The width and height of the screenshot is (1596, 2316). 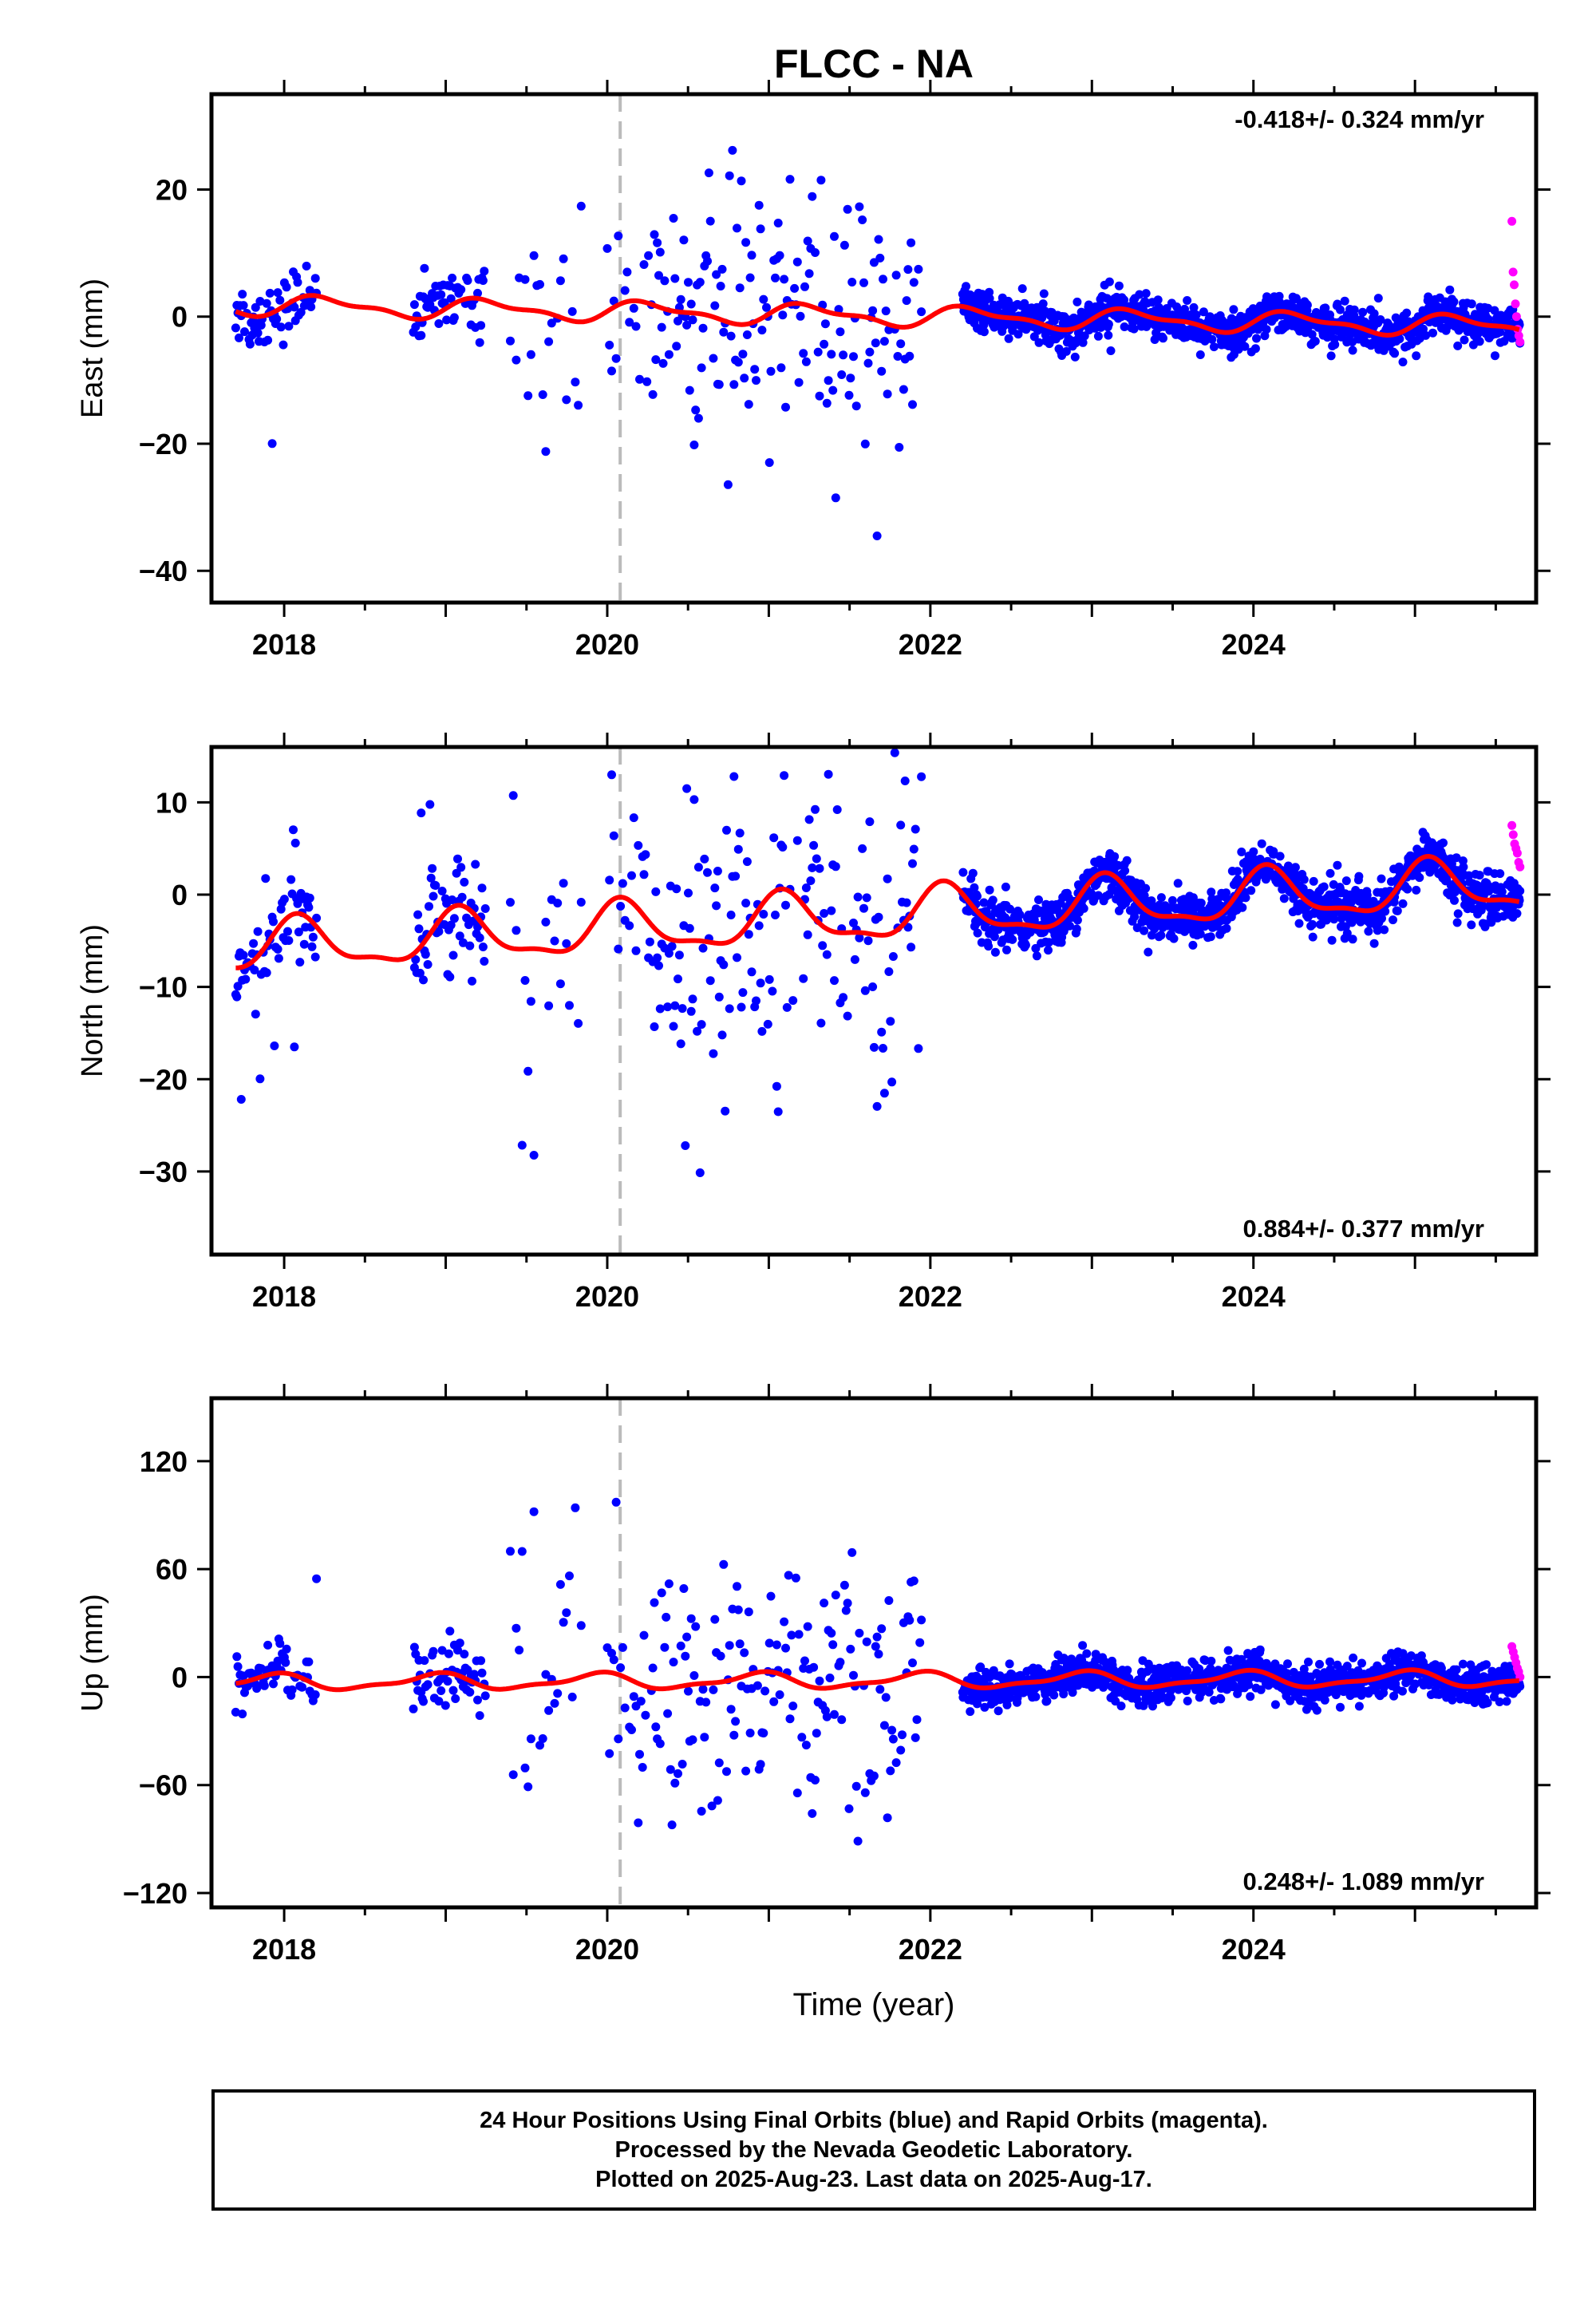 I want to click on y-tick-label: 20, so click(x=172, y=189).